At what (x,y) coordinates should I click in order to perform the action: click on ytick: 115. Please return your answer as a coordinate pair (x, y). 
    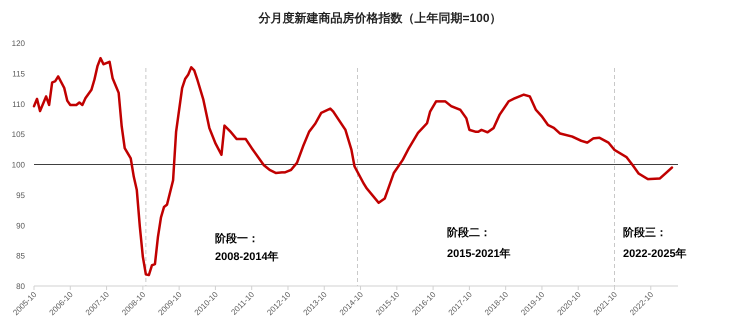
    Looking at the image, I should click on (18, 73).